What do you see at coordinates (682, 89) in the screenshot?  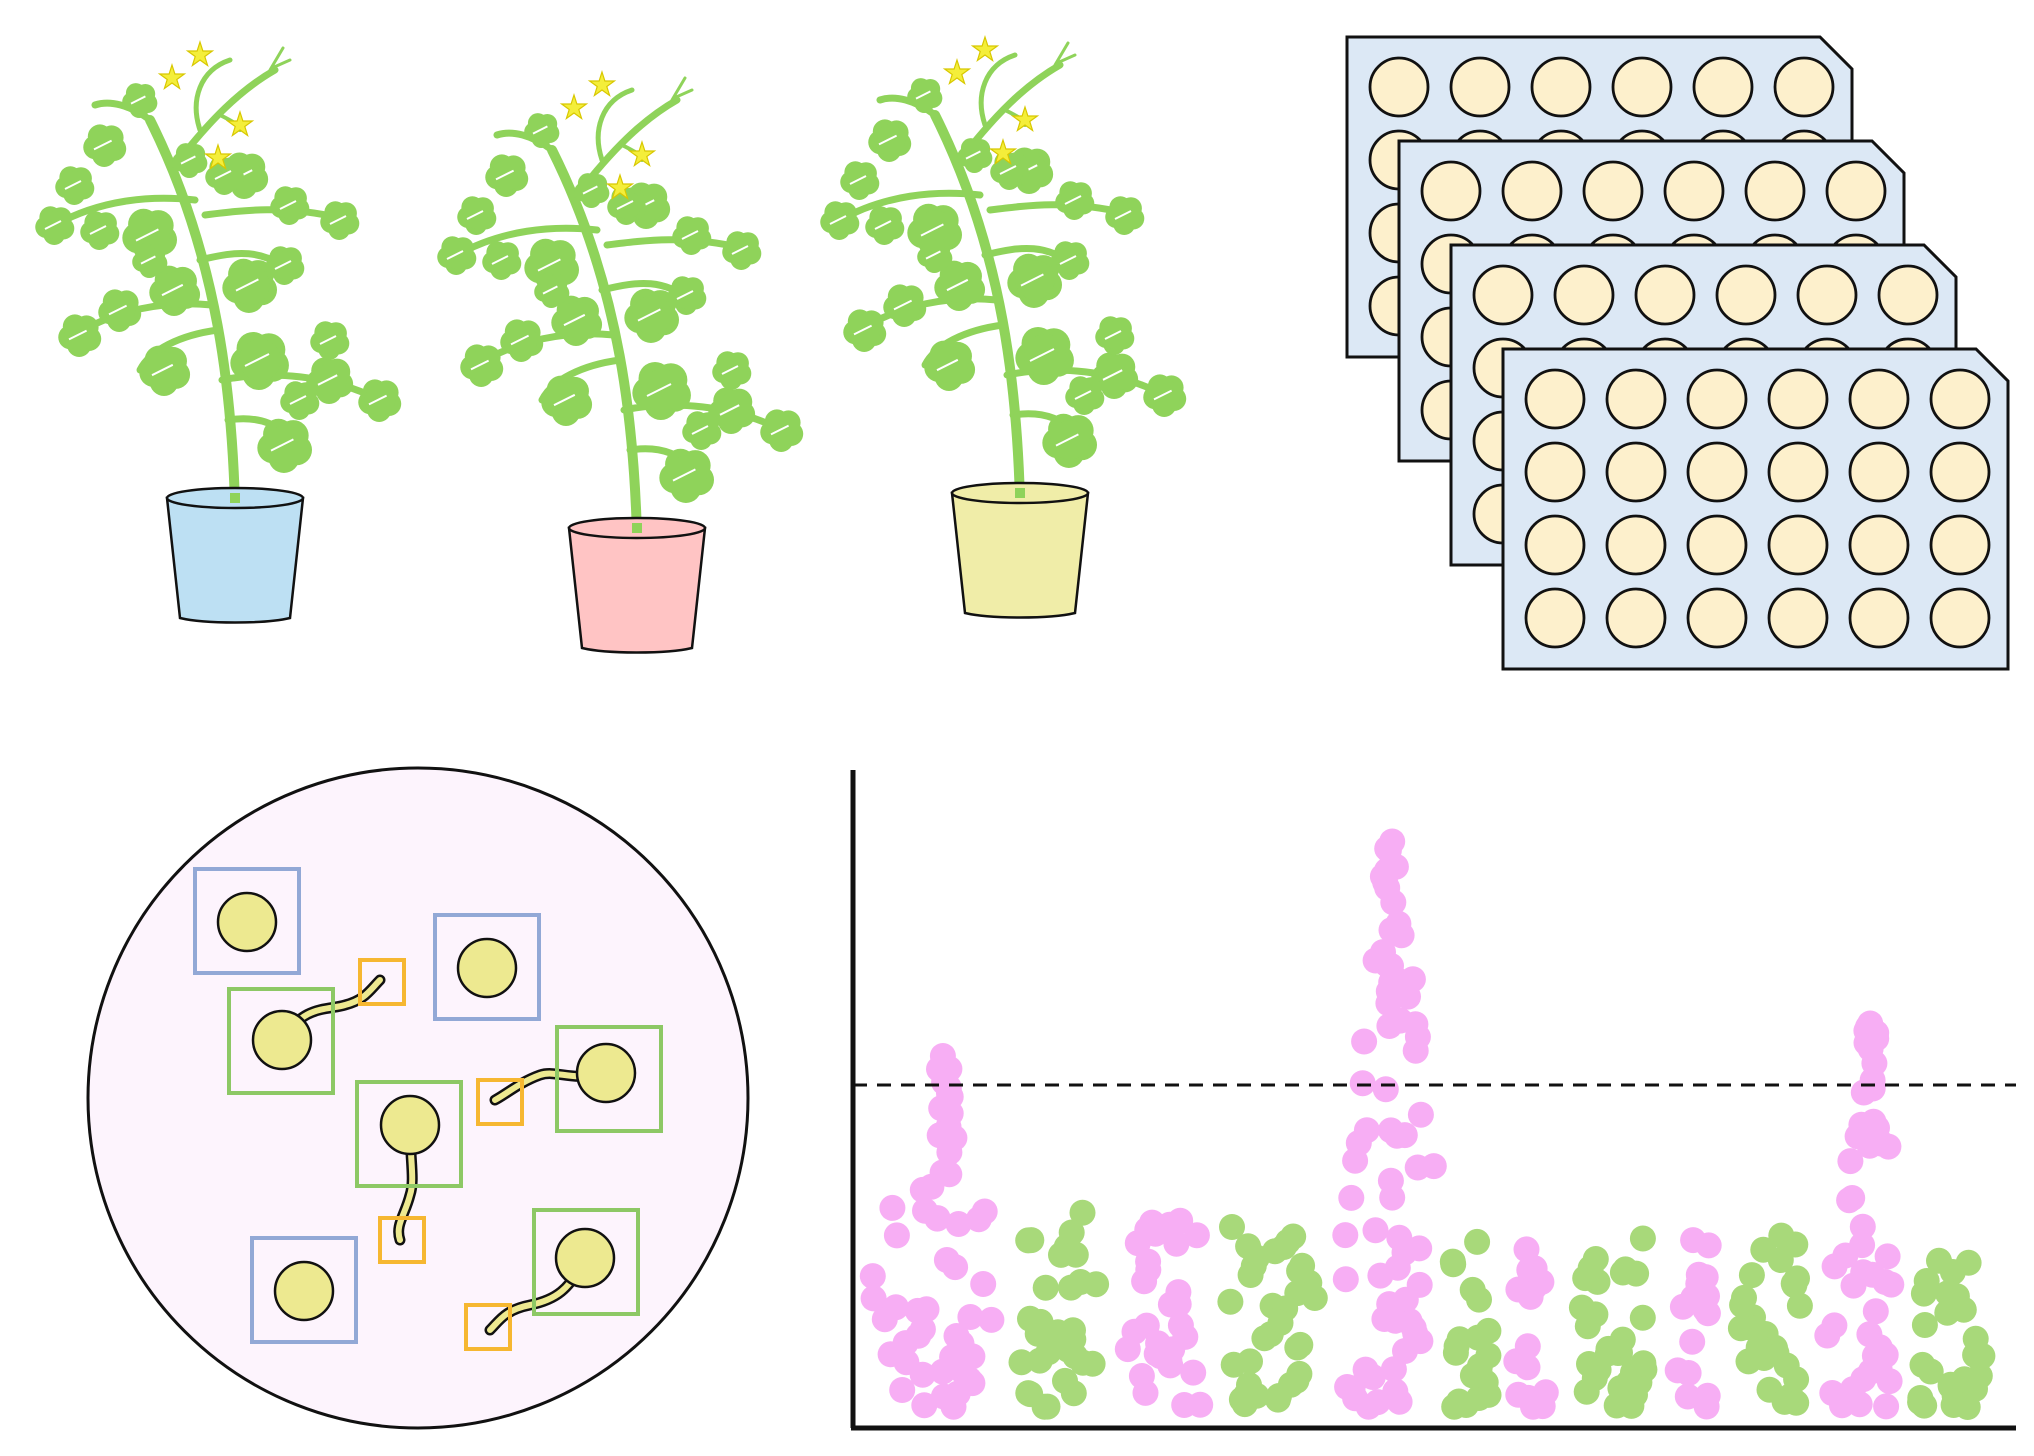 I see `stem-tip` at bounding box center [682, 89].